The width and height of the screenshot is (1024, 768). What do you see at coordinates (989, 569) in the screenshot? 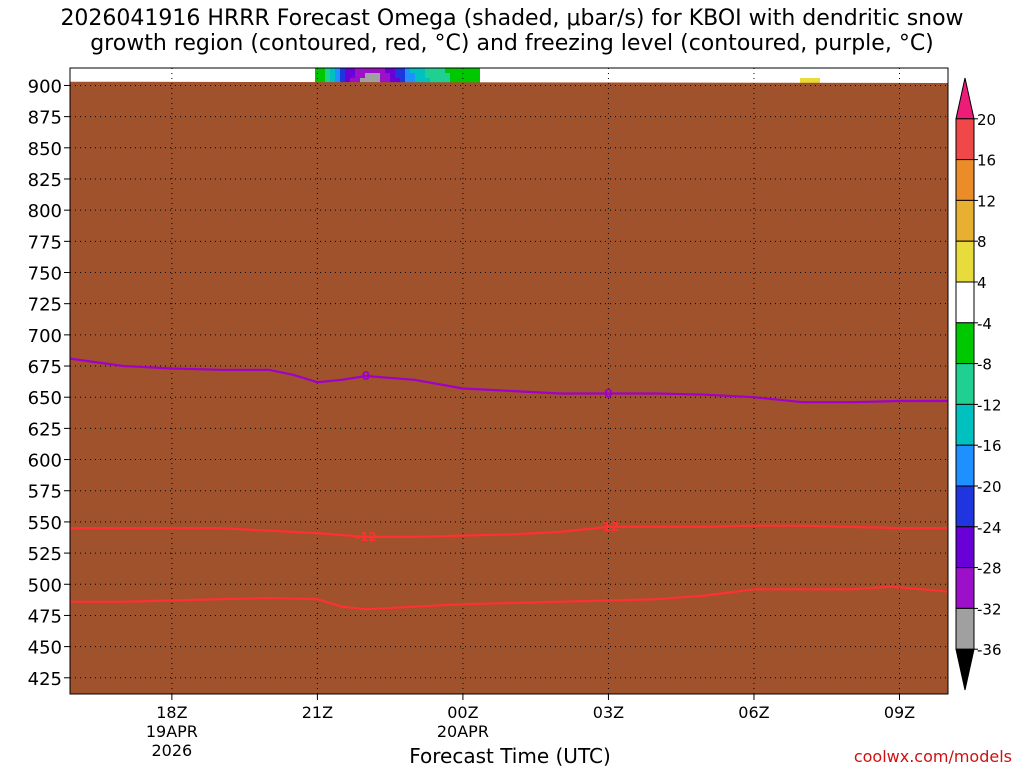
I see `colorbar-label: -28` at bounding box center [989, 569].